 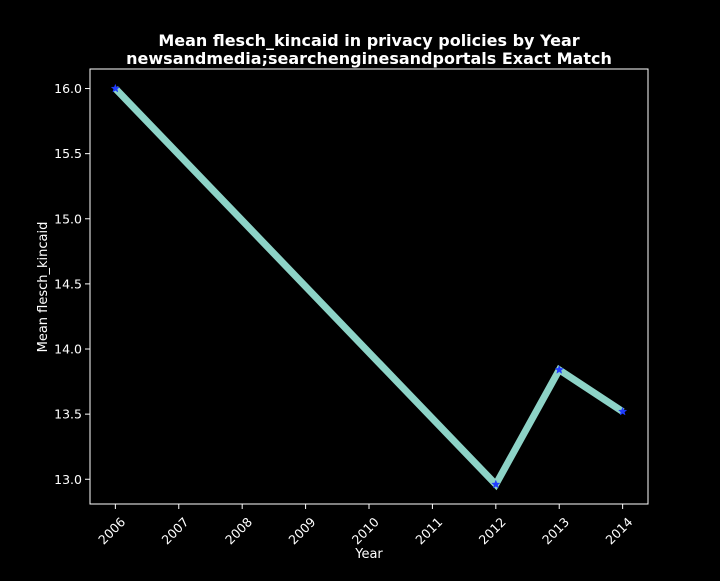 I want to click on y-tick-label: 15.0, so click(x=68, y=218).